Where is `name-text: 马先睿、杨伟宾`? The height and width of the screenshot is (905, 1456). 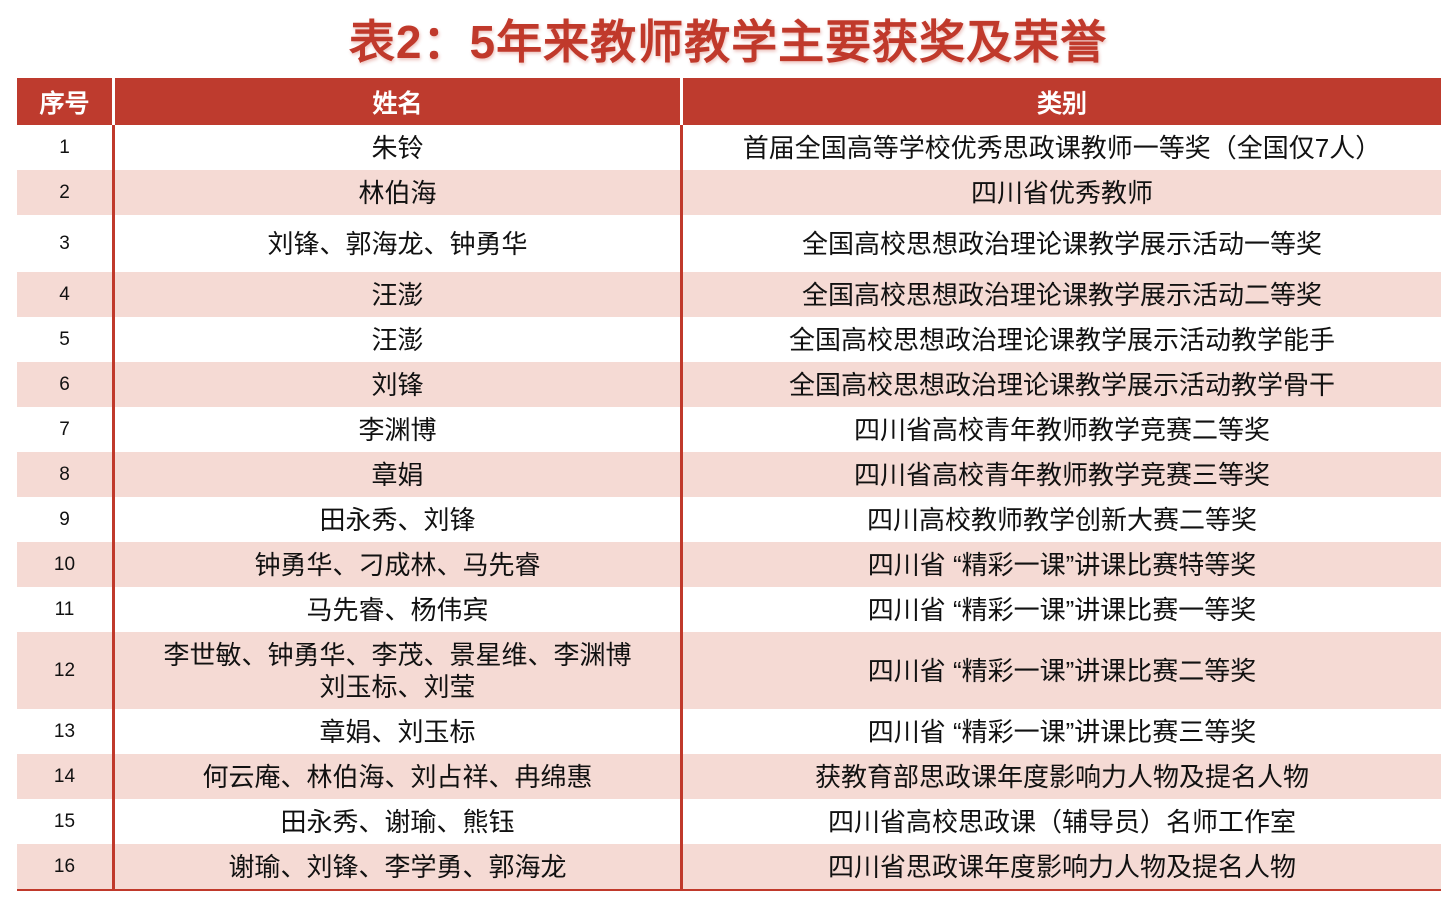 name-text: 马先睿、杨伟宾 is located at coordinates (397, 609).